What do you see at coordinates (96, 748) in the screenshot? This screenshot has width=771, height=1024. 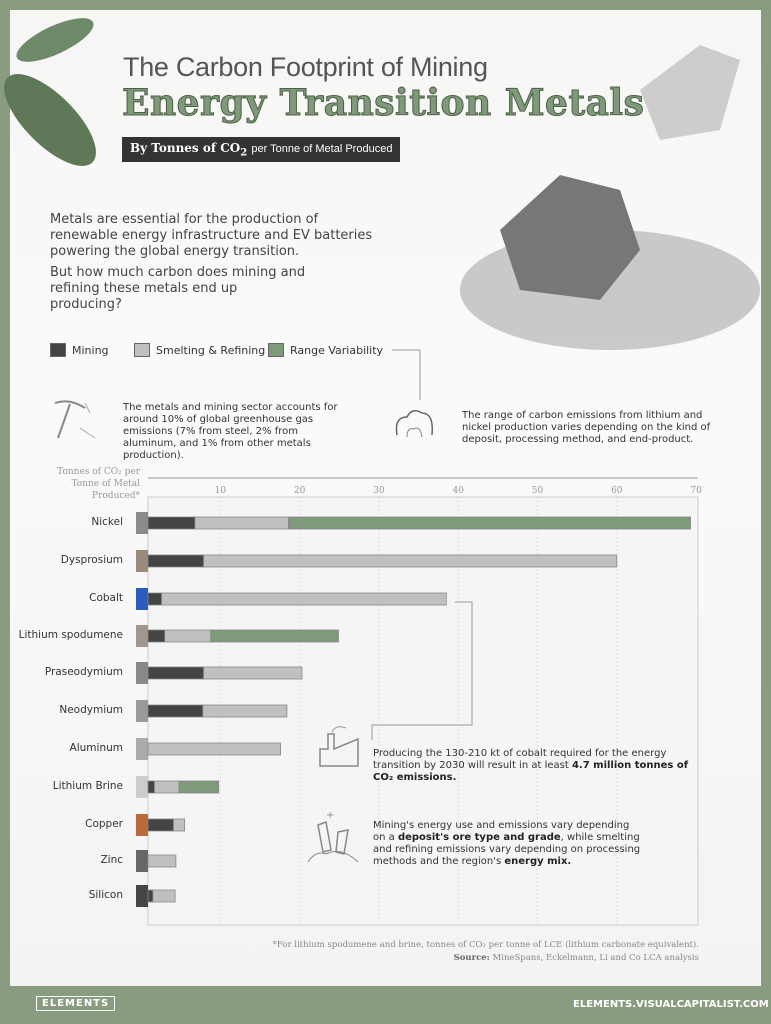 I see `category-label: Aluminum` at bounding box center [96, 748].